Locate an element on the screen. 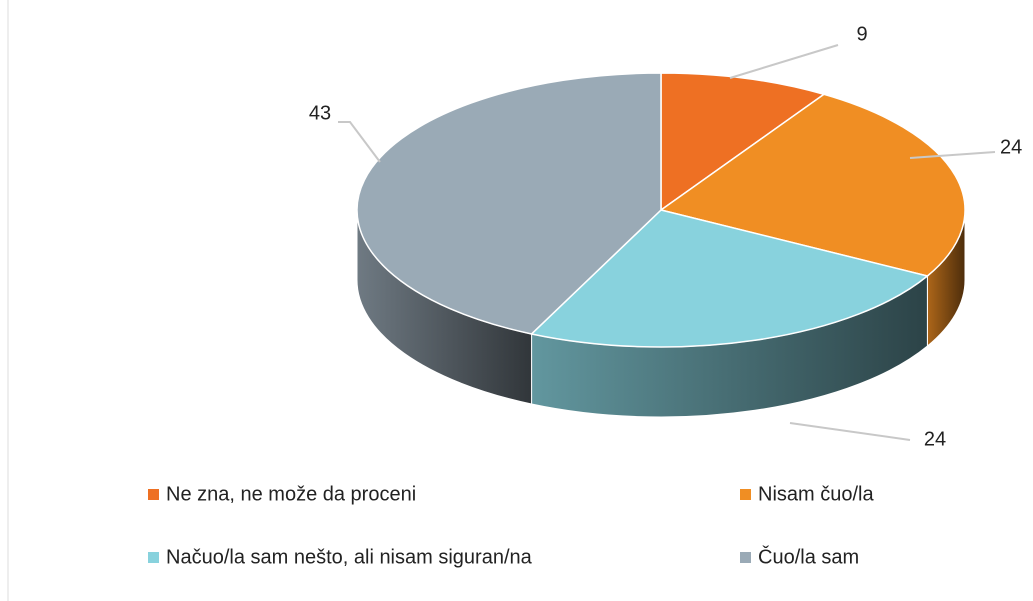 This screenshot has width=1033, height=601. legend-label: Ne zna, ne može da proceni is located at coordinates (291, 494).